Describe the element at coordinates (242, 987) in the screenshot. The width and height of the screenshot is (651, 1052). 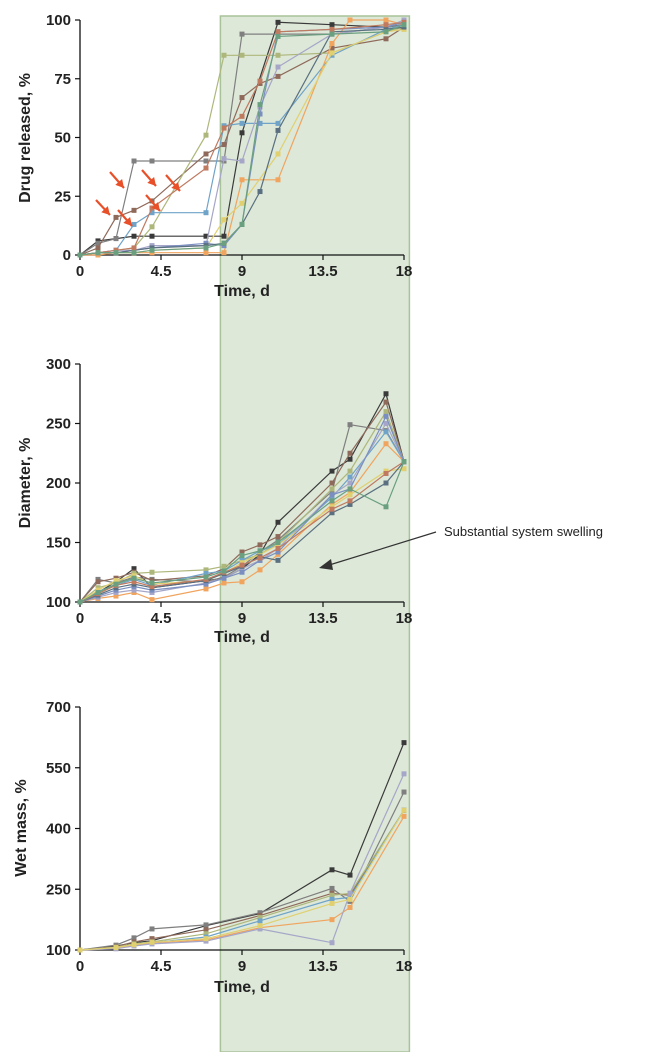
I see `x-axis-label: Time, d` at that location.